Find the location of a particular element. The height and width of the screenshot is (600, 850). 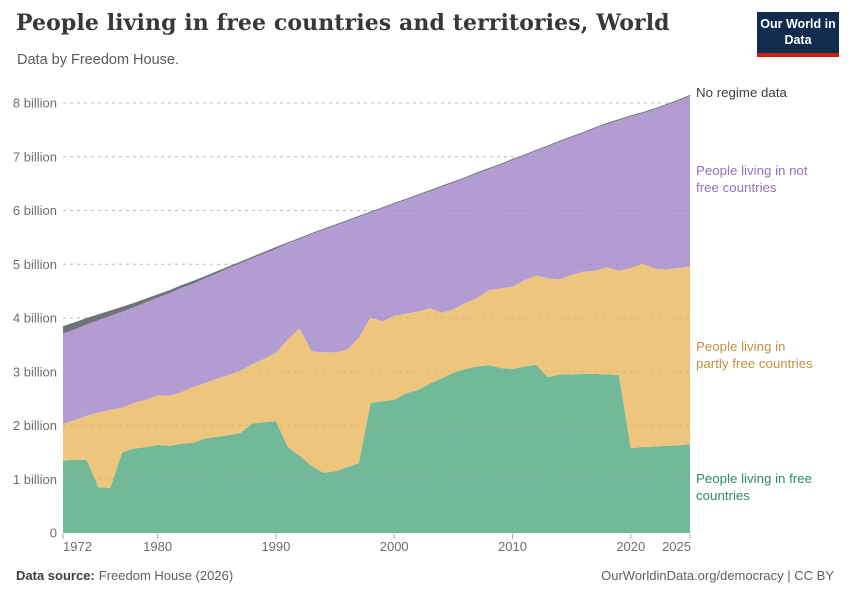

x-axis-tick-label: 2010 is located at coordinates (512, 546).